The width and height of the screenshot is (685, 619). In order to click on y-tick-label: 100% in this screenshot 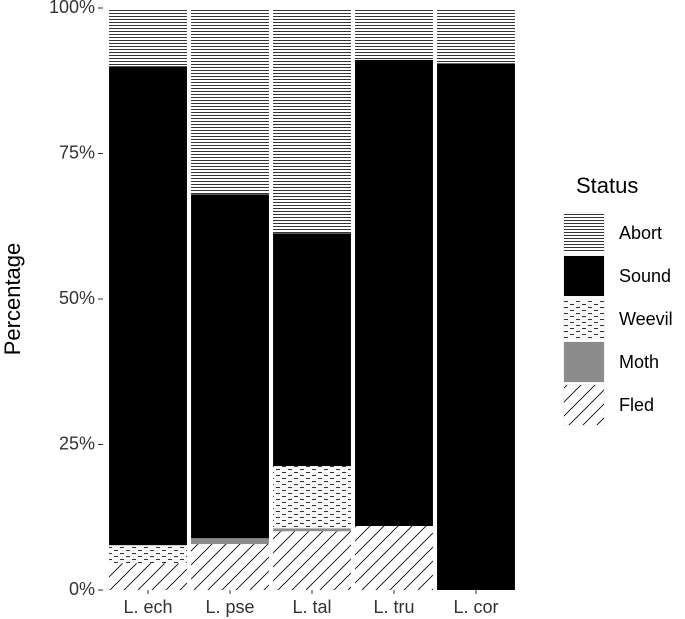, I will do `click(72, 8)`.